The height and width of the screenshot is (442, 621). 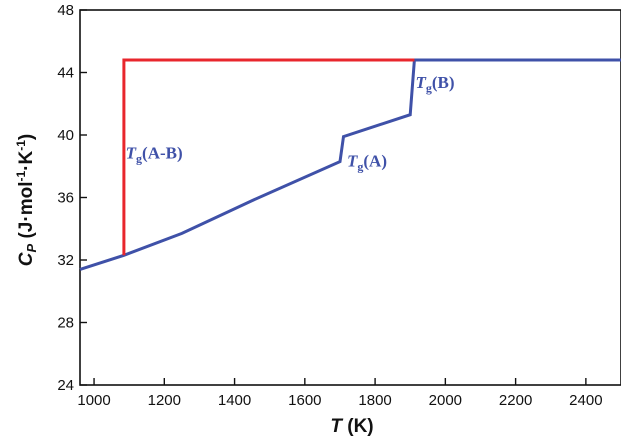 What do you see at coordinates (26, 200) in the screenshot?
I see `y-axis-title: CP (J·mol-1·K-1)` at bounding box center [26, 200].